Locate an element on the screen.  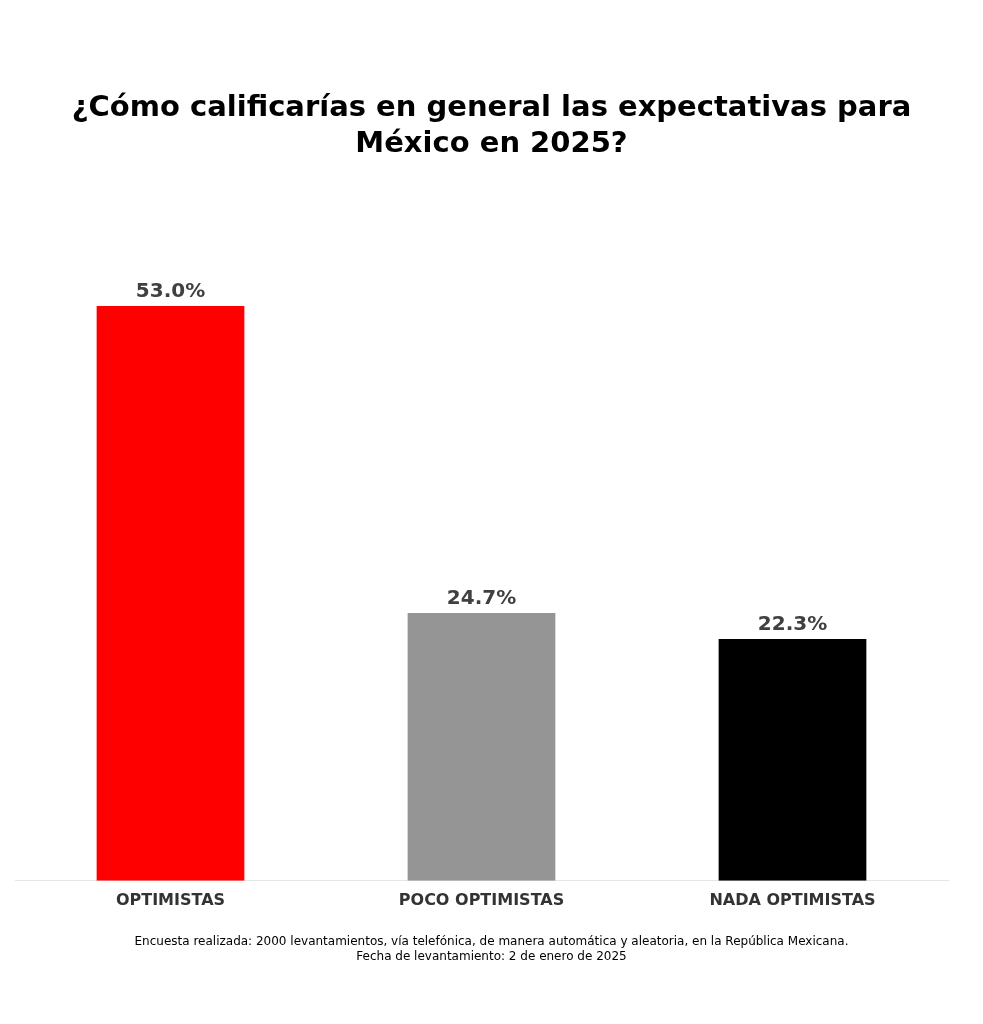
text: Encuesta realizada: 2000 levantamientos, vía telefónica, de manera automática y aleatoria, en la República Mexicana. is located at coordinates (491, 941).